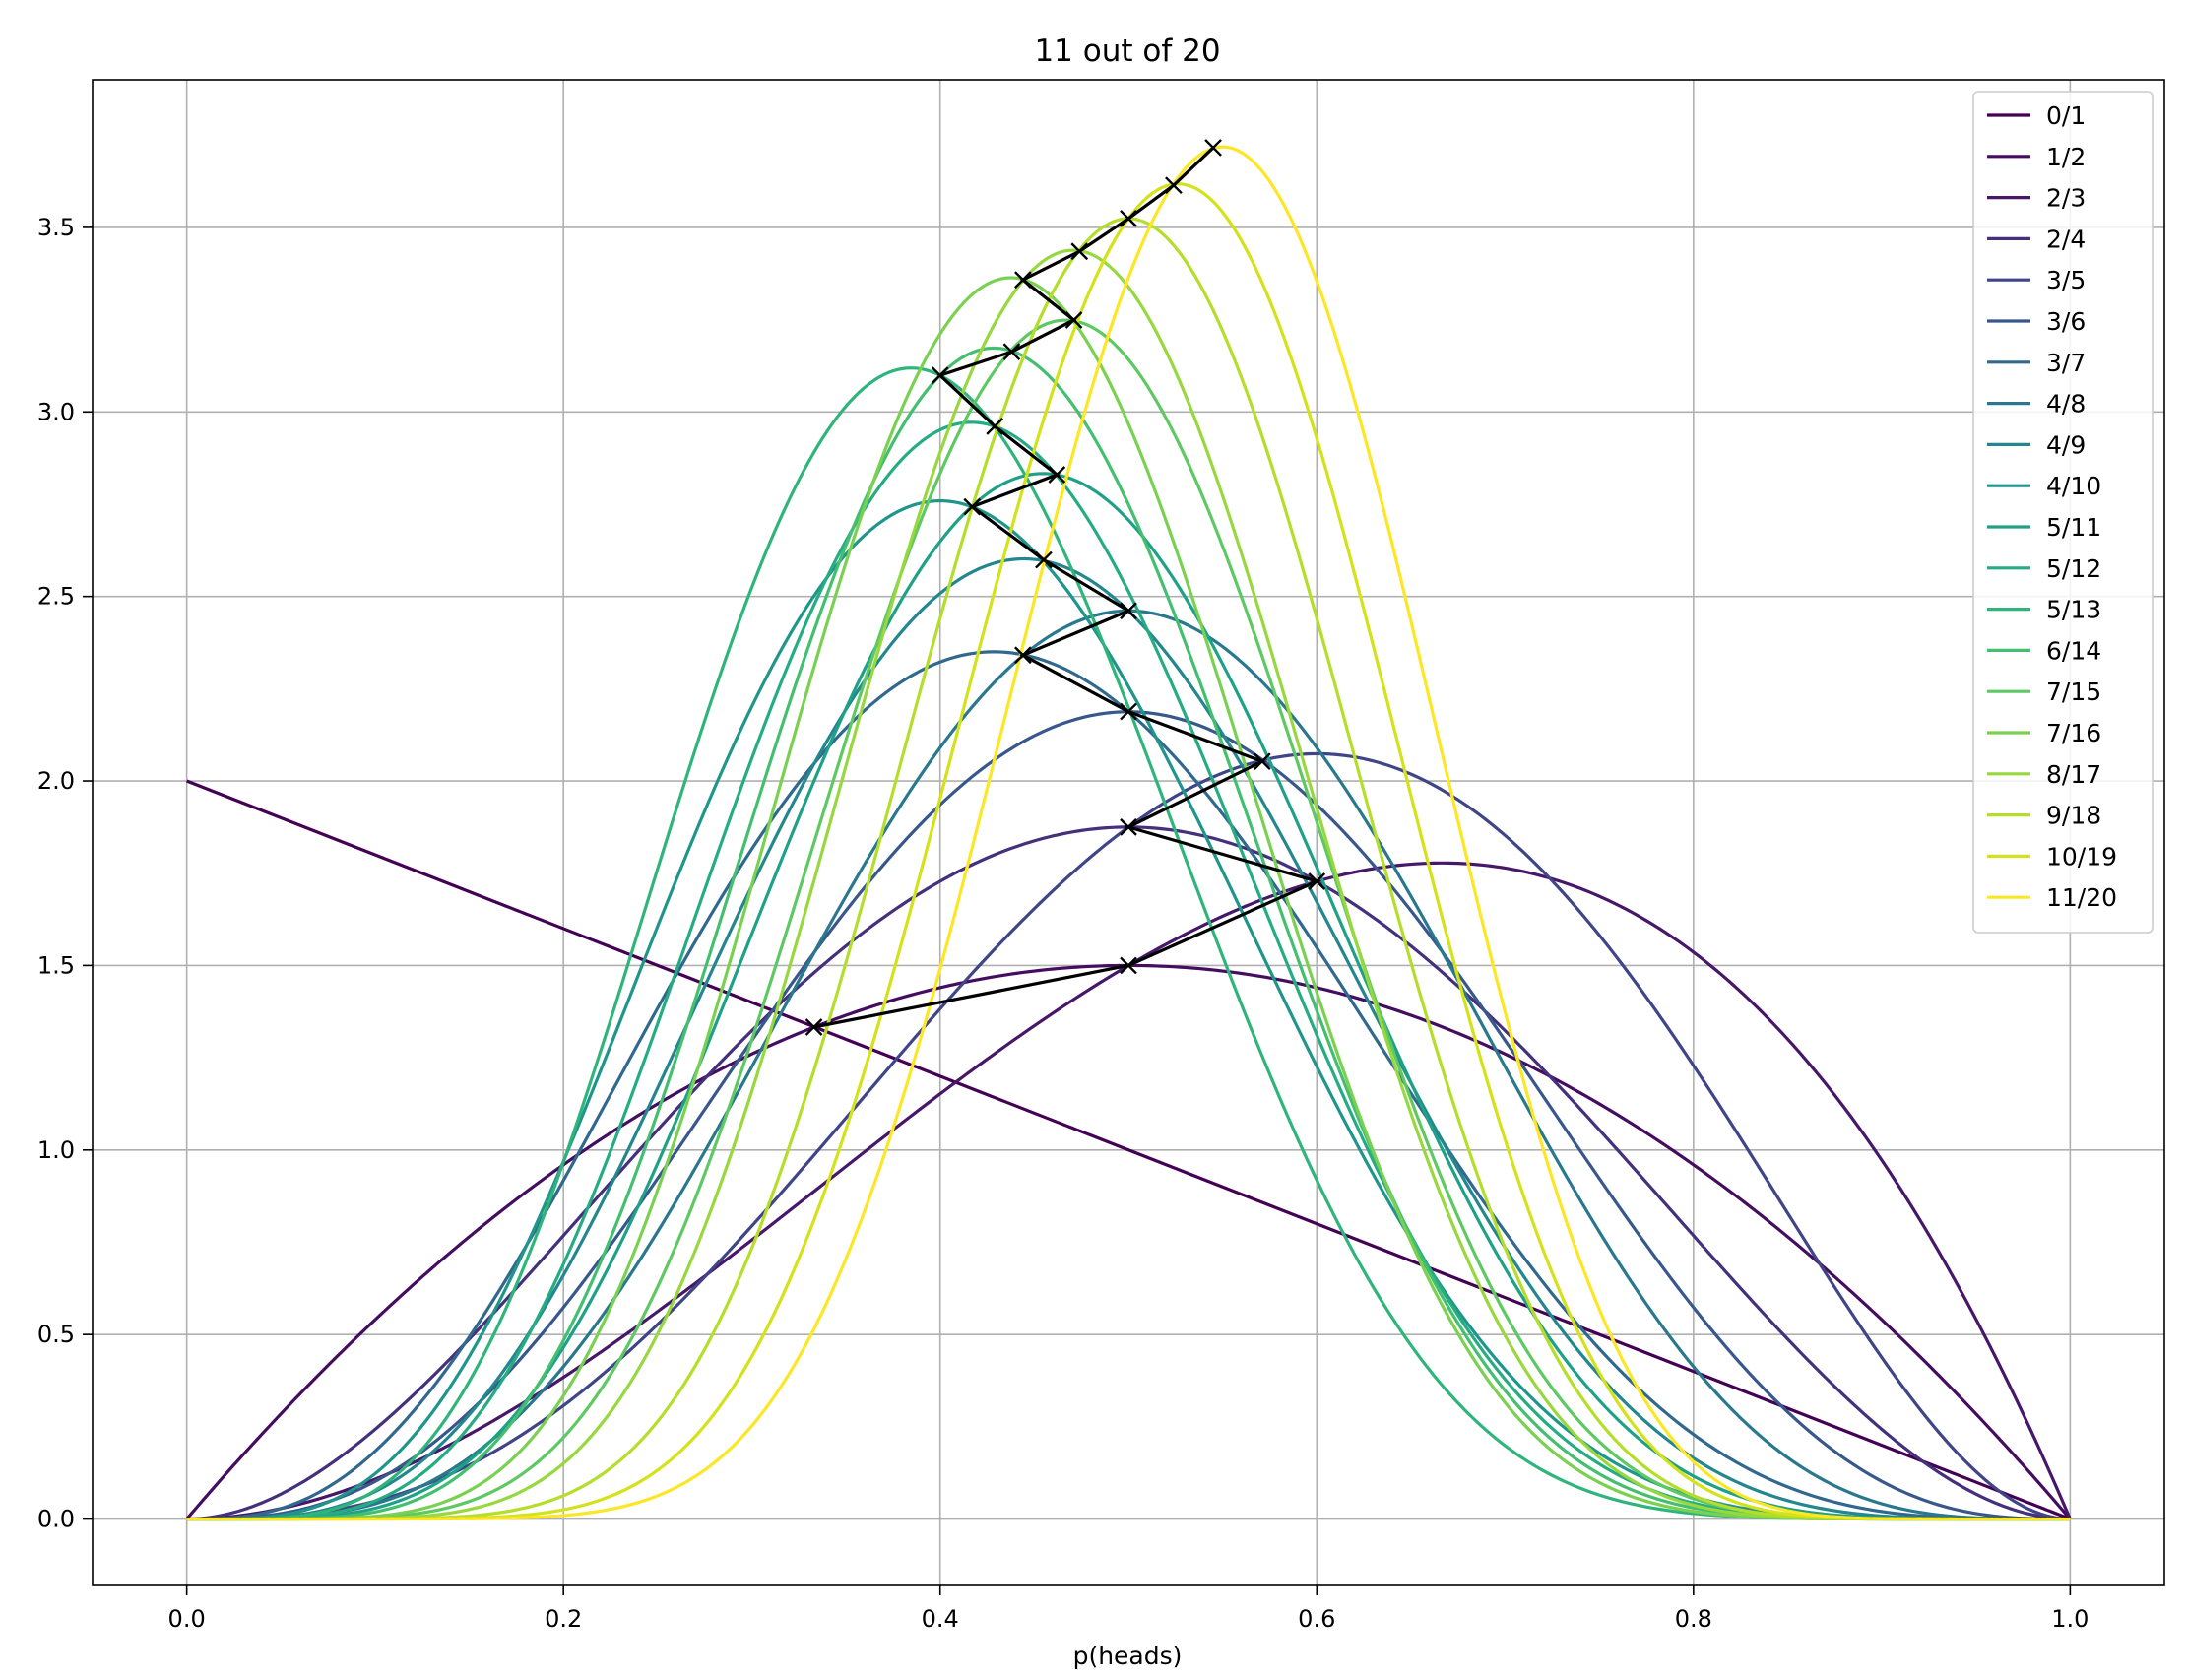 Image resolution: width=2186 pixels, height=1680 pixels. What do you see at coordinates (2066, 321) in the screenshot?
I see `legend-label-5: 3/6` at bounding box center [2066, 321].